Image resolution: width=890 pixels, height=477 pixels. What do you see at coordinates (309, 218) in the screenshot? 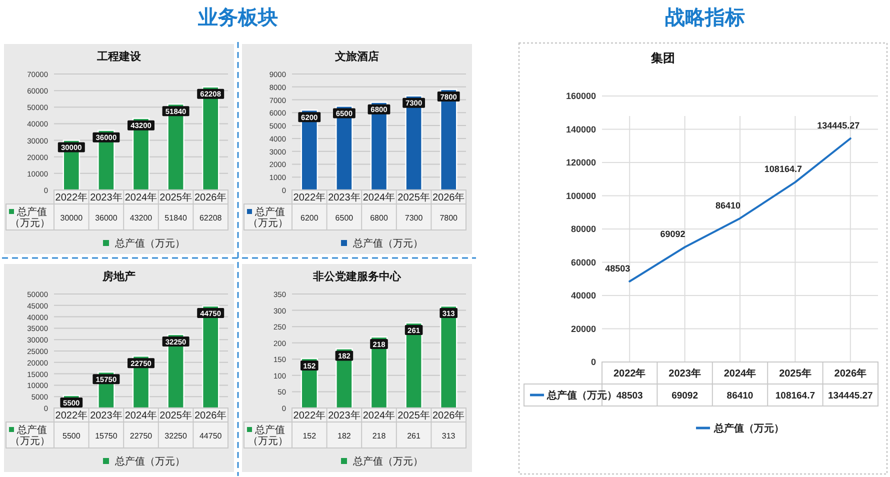
I see `data-label: 6200` at bounding box center [309, 218].